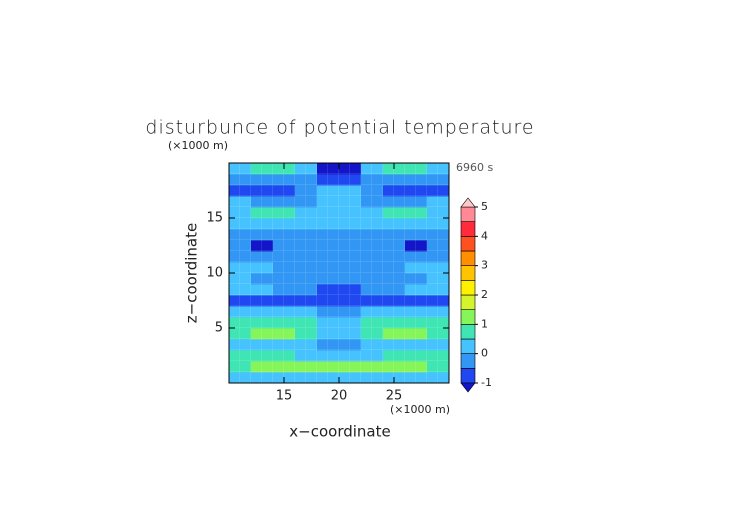  What do you see at coordinates (484, 206) in the screenshot?
I see `colorbar-tick-label: 5` at bounding box center [484, 206].